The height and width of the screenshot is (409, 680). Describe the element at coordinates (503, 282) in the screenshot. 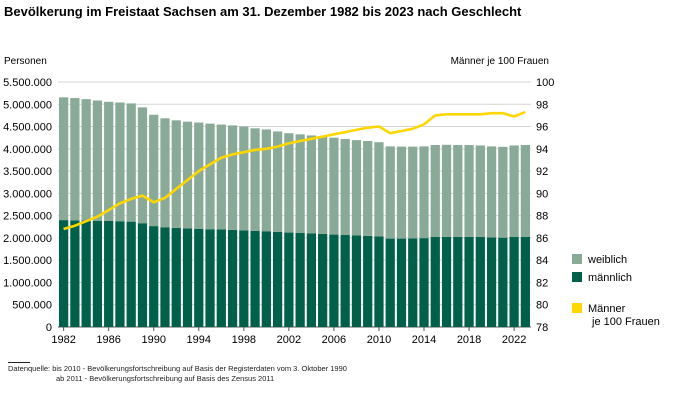

I see `bar-maennlich-2021` at that location.